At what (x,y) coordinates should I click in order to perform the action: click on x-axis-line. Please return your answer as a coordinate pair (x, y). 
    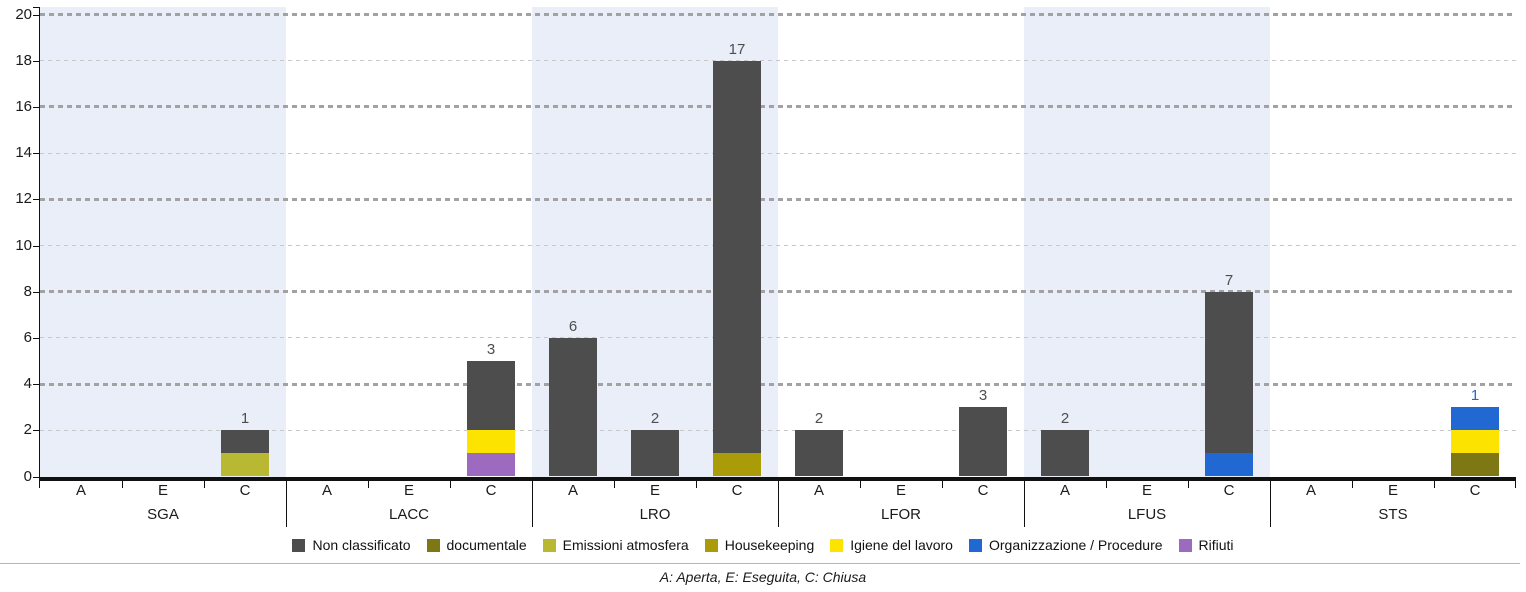
    Looking at the image, I should click on (777, 478).